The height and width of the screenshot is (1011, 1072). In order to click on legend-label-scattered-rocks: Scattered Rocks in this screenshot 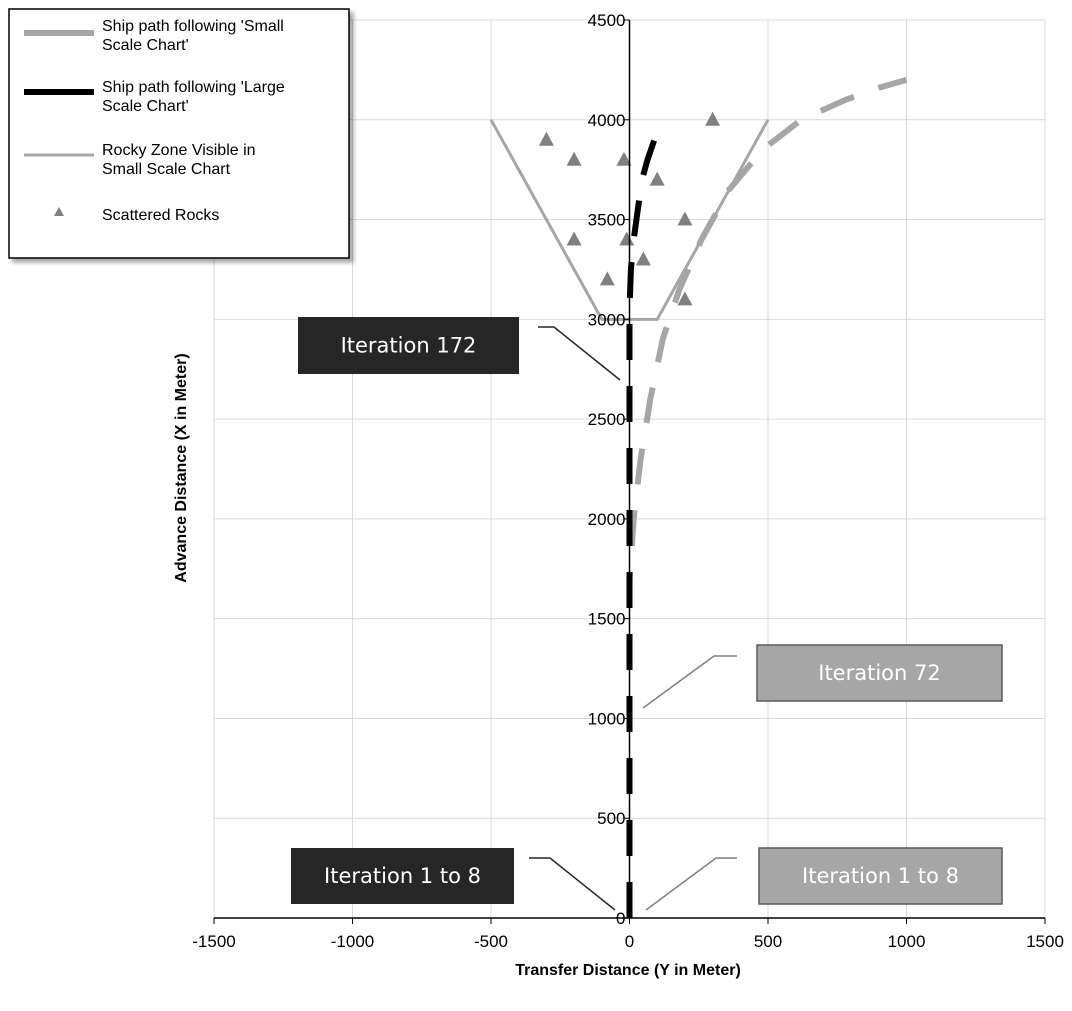, I will do `click(160, 215)`.